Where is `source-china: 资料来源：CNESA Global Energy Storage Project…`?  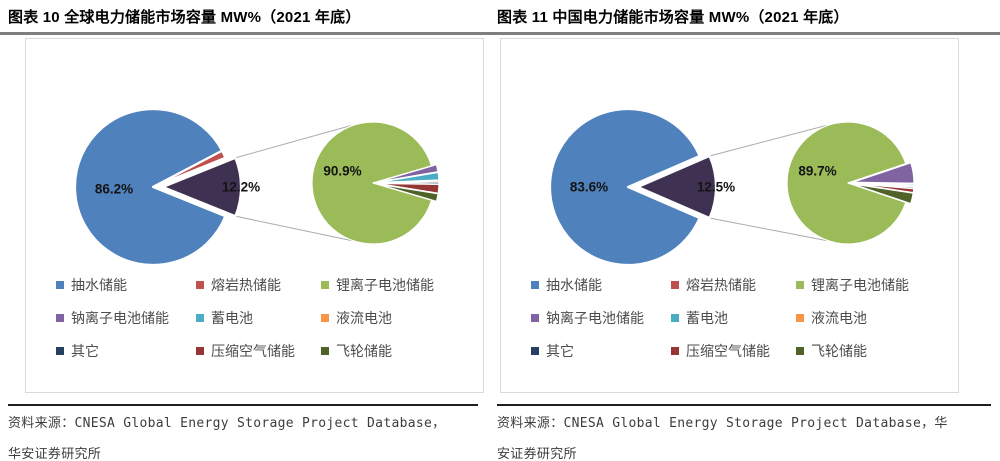 source-china: 资料来源：CNESA Global Energy Storage Project… is located at coordinates (744, 432).